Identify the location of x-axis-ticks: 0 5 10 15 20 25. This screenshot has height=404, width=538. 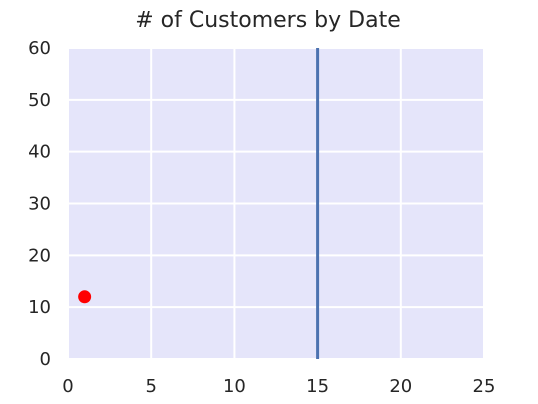
(278, 386).